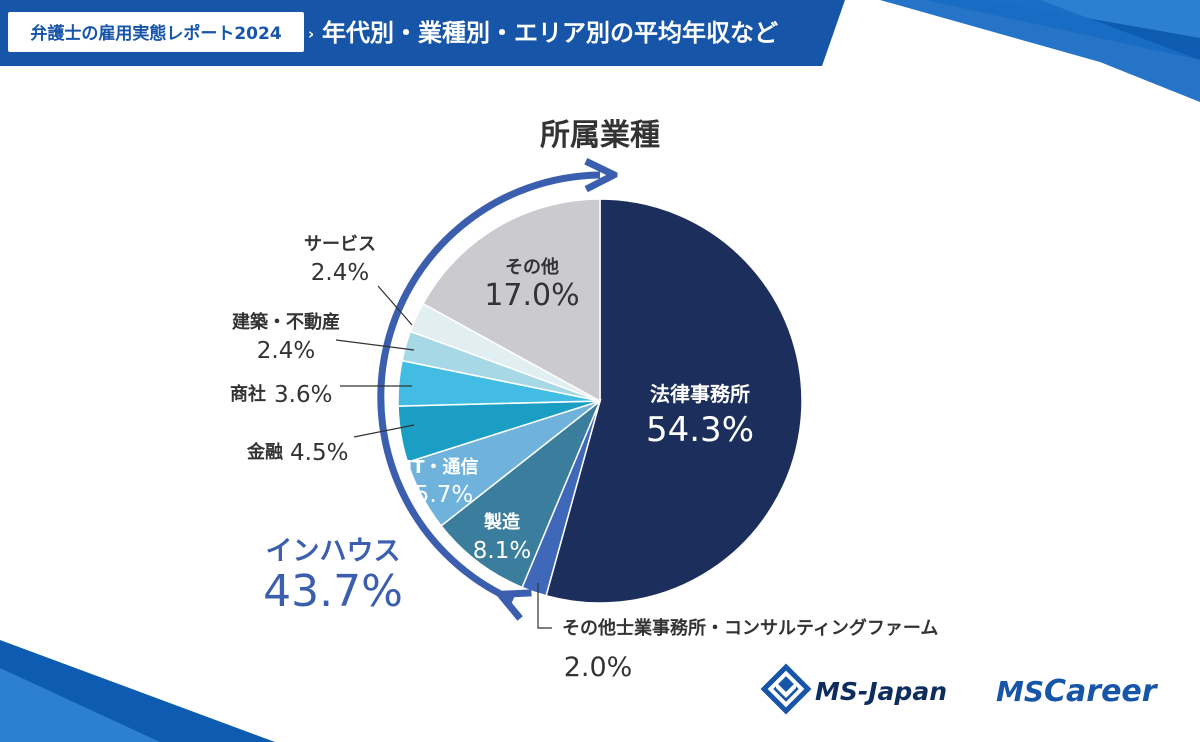 The image size is (1200, 742). I want to click on leader-lines, so click(443, 457).